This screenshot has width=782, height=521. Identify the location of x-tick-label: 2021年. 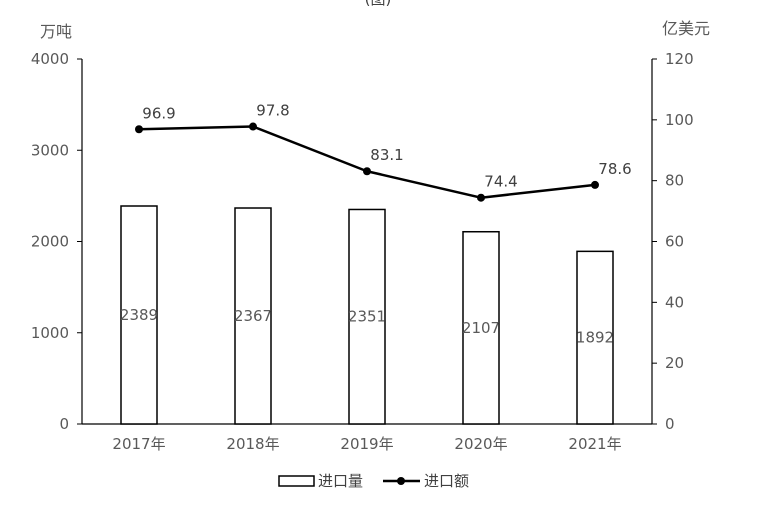
(594, 444).